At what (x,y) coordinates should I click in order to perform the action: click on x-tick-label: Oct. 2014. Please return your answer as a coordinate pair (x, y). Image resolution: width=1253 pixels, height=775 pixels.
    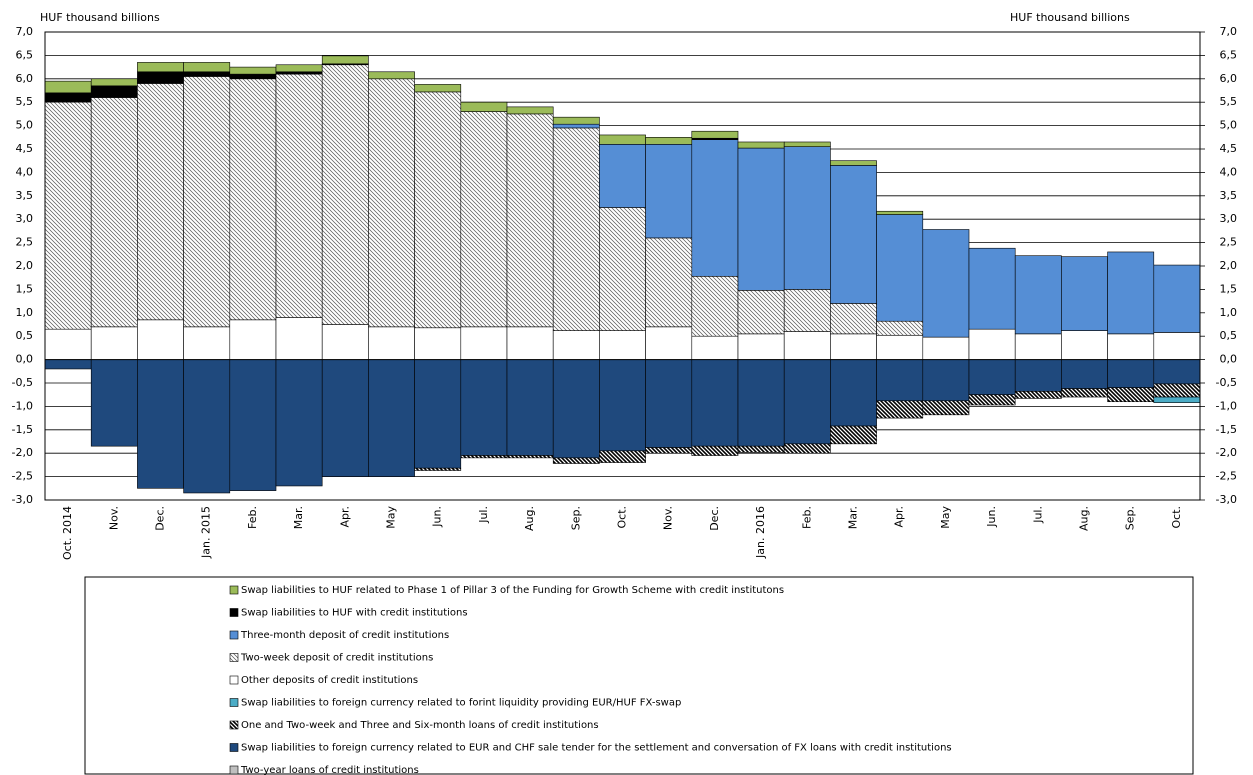
    Looking at the image, I should click on (67, 533).